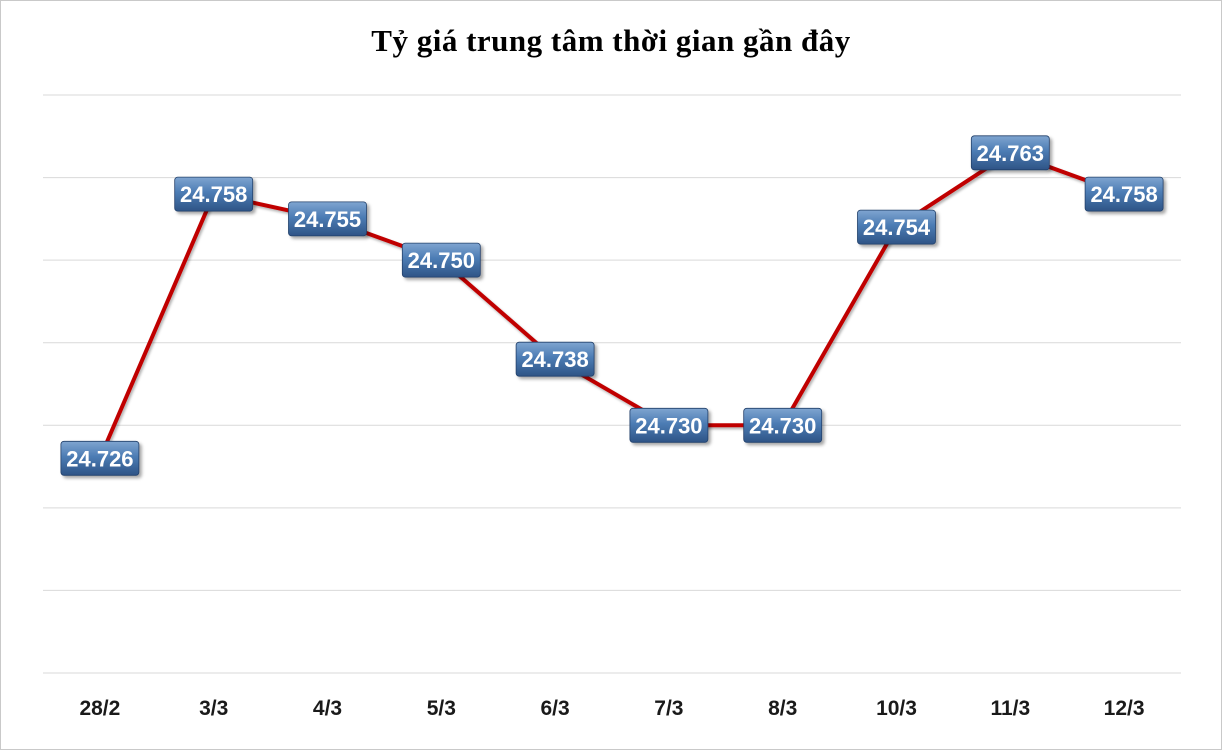  Describe the element at coordinates (441, 708) in the screenshot. I see `x-axis-label: 5/3` at that location.